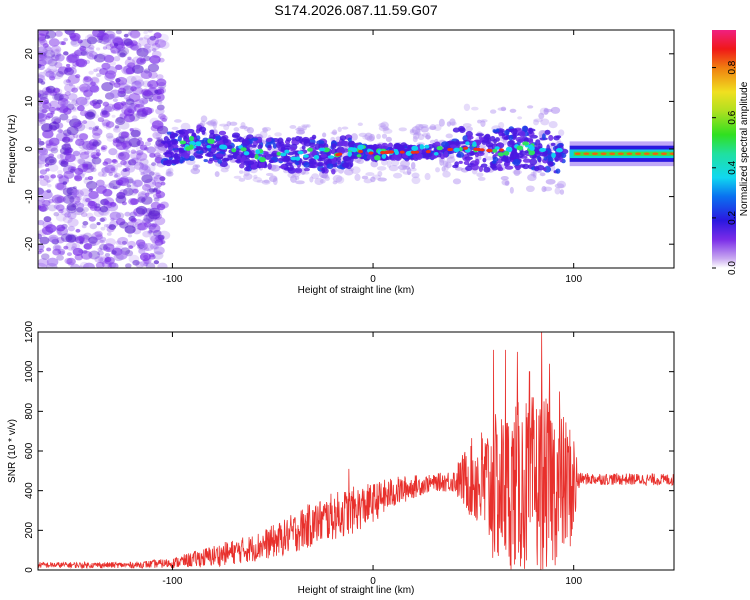 The height and width of the screenshot is (600, 750). I want to click on spectrogram-x-axis-label: Height of straight line (km), so click(356, 290).